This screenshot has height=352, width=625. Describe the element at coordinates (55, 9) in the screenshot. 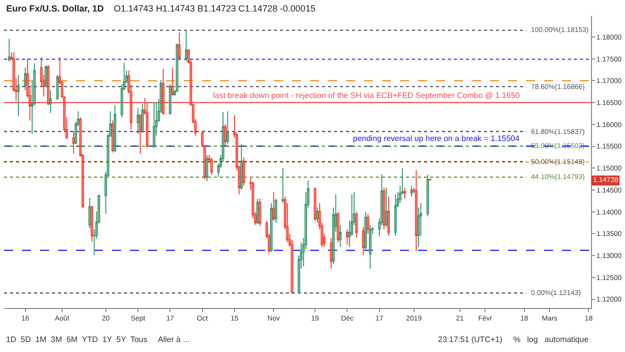

I see `chart-title: Euro Fx/U.S. Dollar, 1D` at that location.